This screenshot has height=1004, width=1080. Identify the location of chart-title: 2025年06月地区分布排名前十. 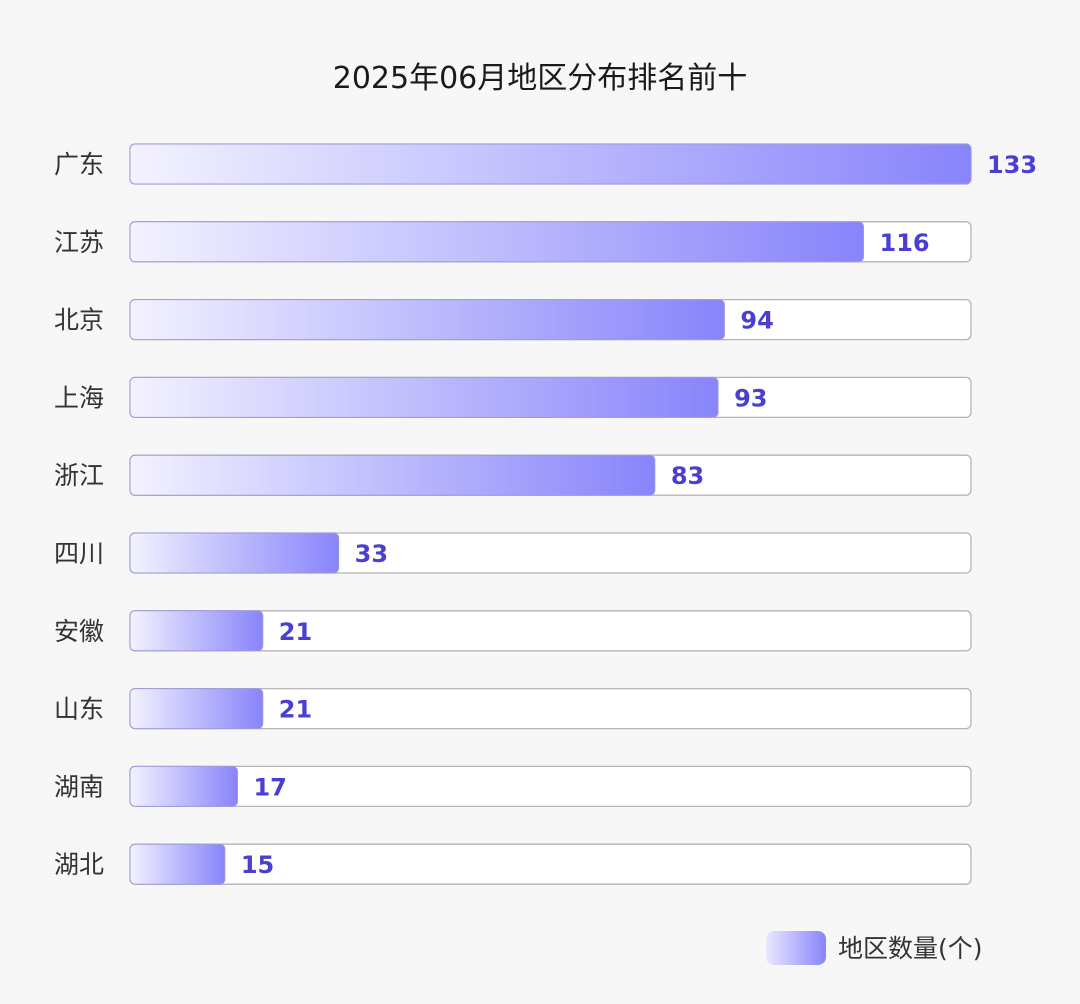
(540, 78).